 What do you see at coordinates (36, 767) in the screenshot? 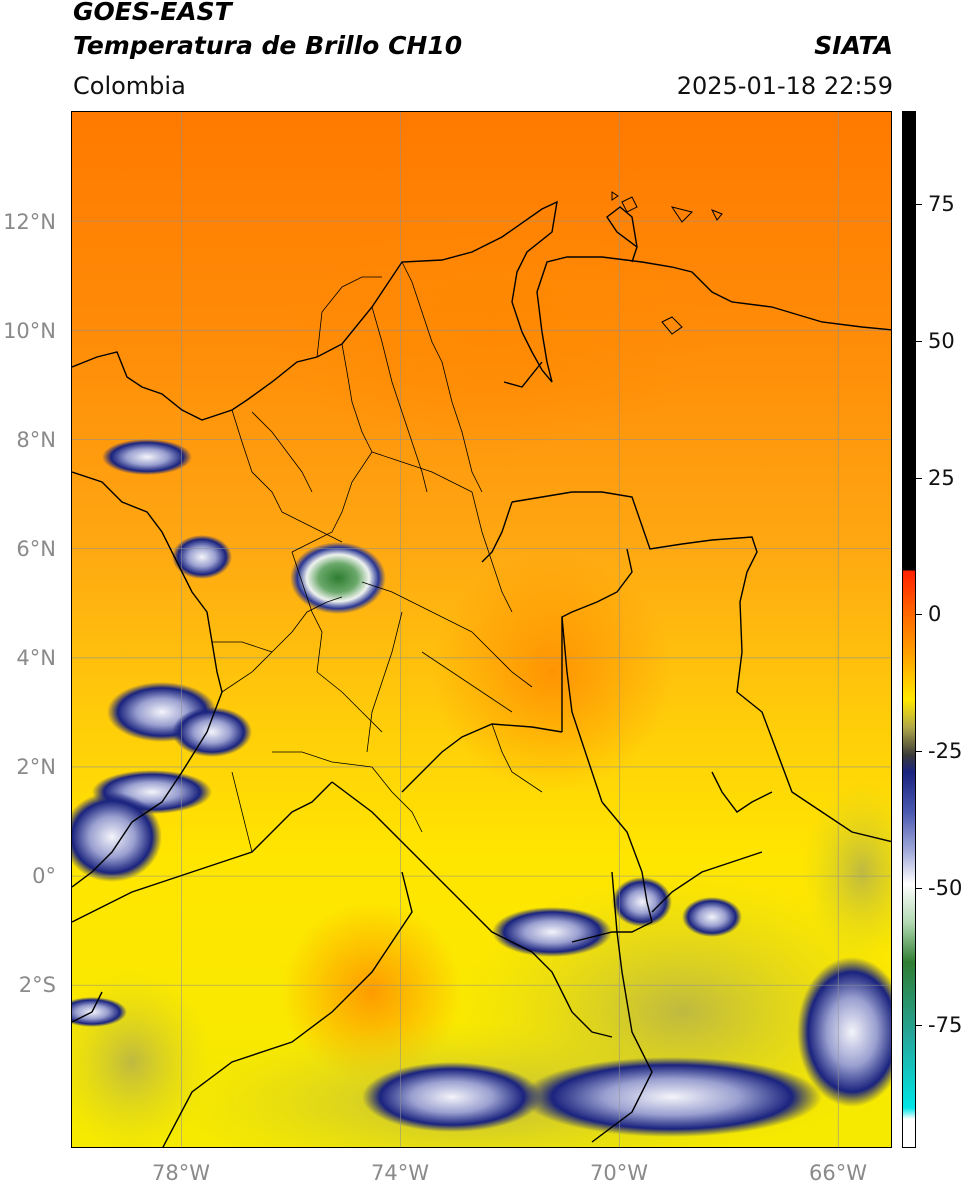
I see `lat-label-2n: 2°N` at bounding box center [36, 767].